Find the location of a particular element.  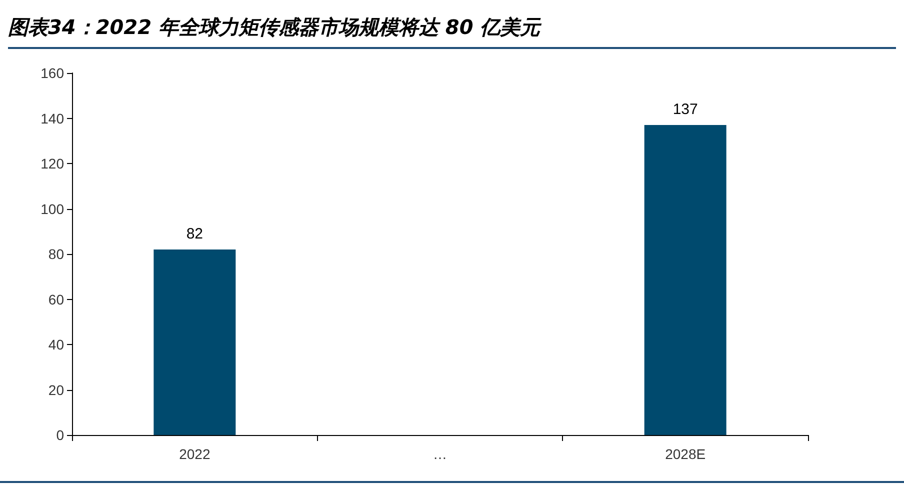

y-tick-label: 80 is located at coordinates (56, 254).